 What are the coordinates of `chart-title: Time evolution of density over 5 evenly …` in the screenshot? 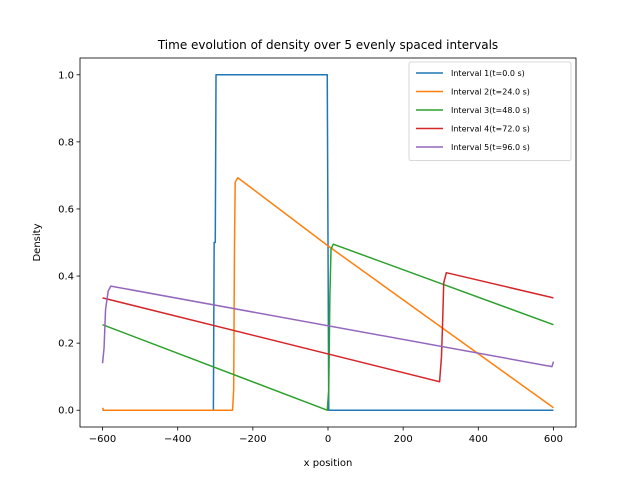 It's located at (327, 45).